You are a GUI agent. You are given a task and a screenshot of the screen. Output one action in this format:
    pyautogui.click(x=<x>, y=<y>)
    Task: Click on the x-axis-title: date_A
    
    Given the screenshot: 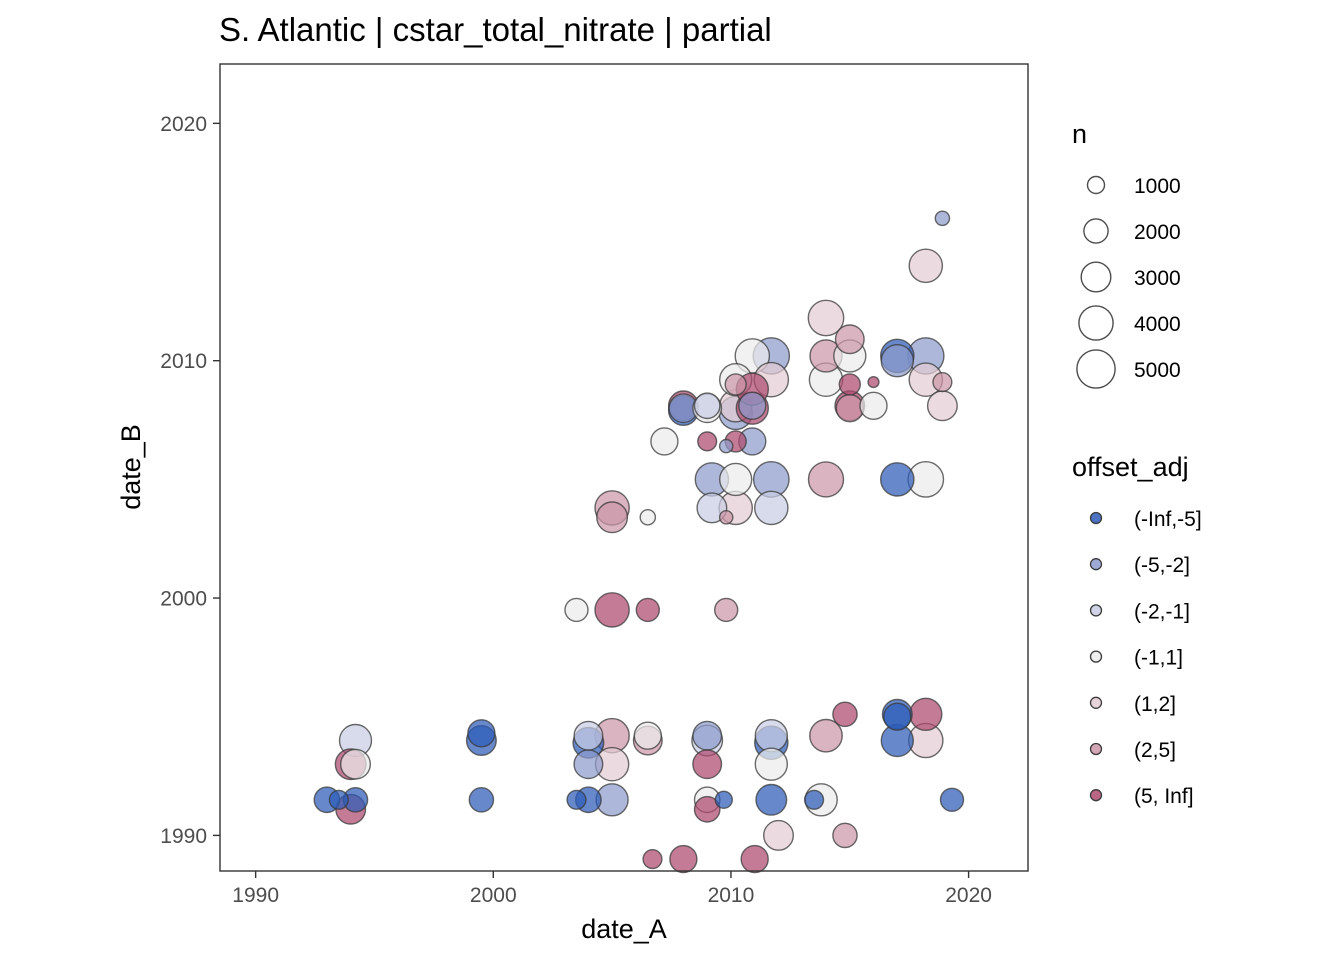 What is the action you would take?
    pyautogui.click(x=624, y=929)
    